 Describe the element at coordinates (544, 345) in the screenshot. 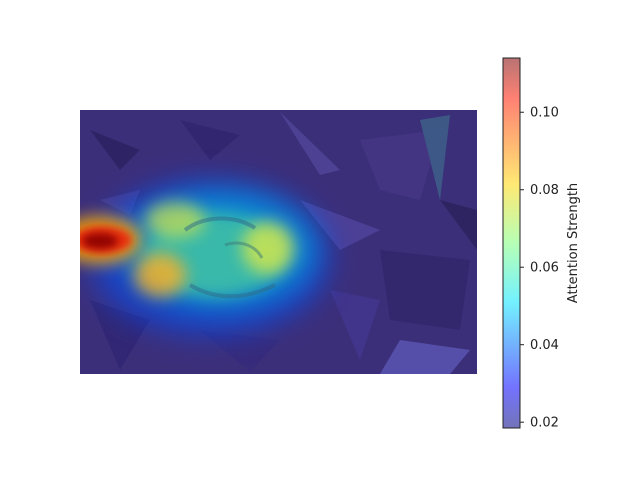

I see `colorbar-tick-label: 0.04` at that location.